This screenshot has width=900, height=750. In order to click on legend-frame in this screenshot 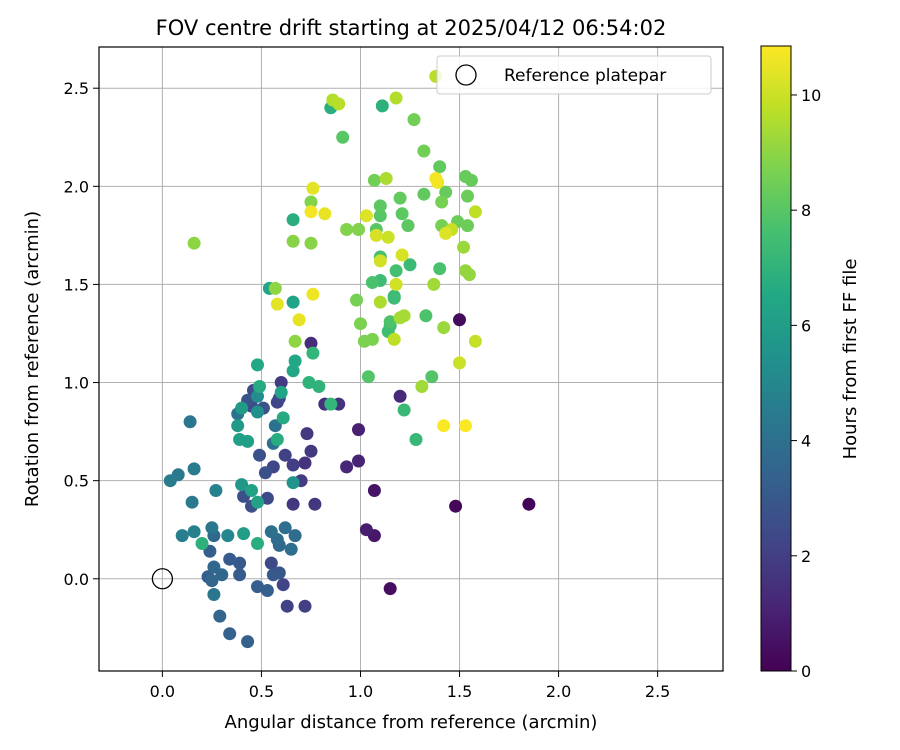, I will do `click(574, 75)`.